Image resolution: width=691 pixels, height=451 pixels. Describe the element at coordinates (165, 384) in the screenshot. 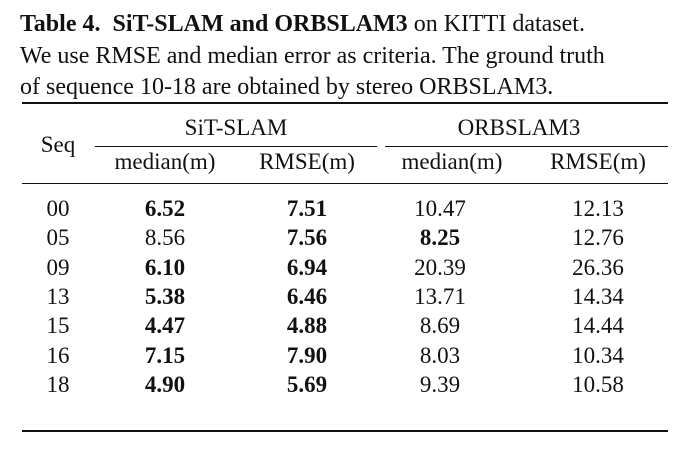

I see `value-cell: 4.90` at that location.